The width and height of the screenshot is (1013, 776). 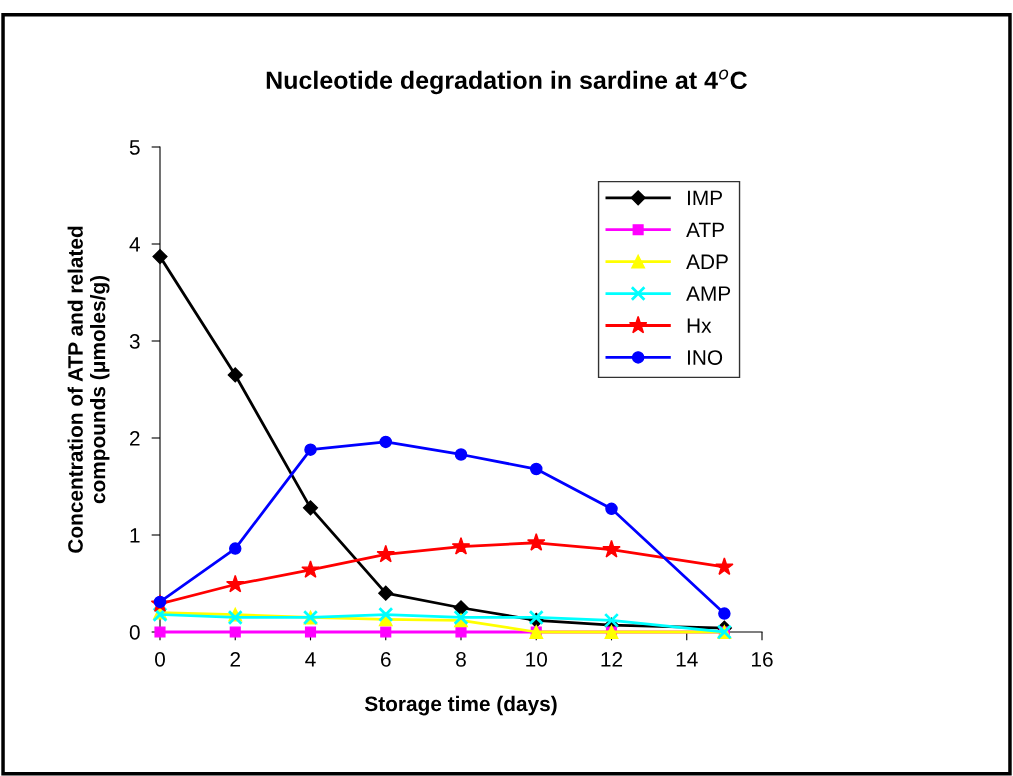 What do you see at coordinates (134, 341) in the screenshot?
I see `y-tick-label: 3` at bounding box center [134, 341].